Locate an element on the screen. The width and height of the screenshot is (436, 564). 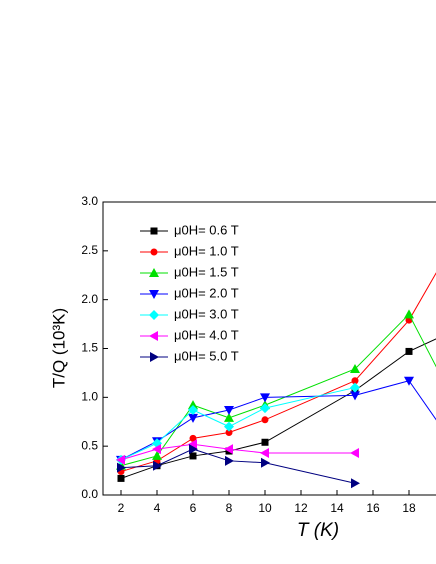
legend-label: μ0H= 4.0 T is located at coordinates (206, 334).